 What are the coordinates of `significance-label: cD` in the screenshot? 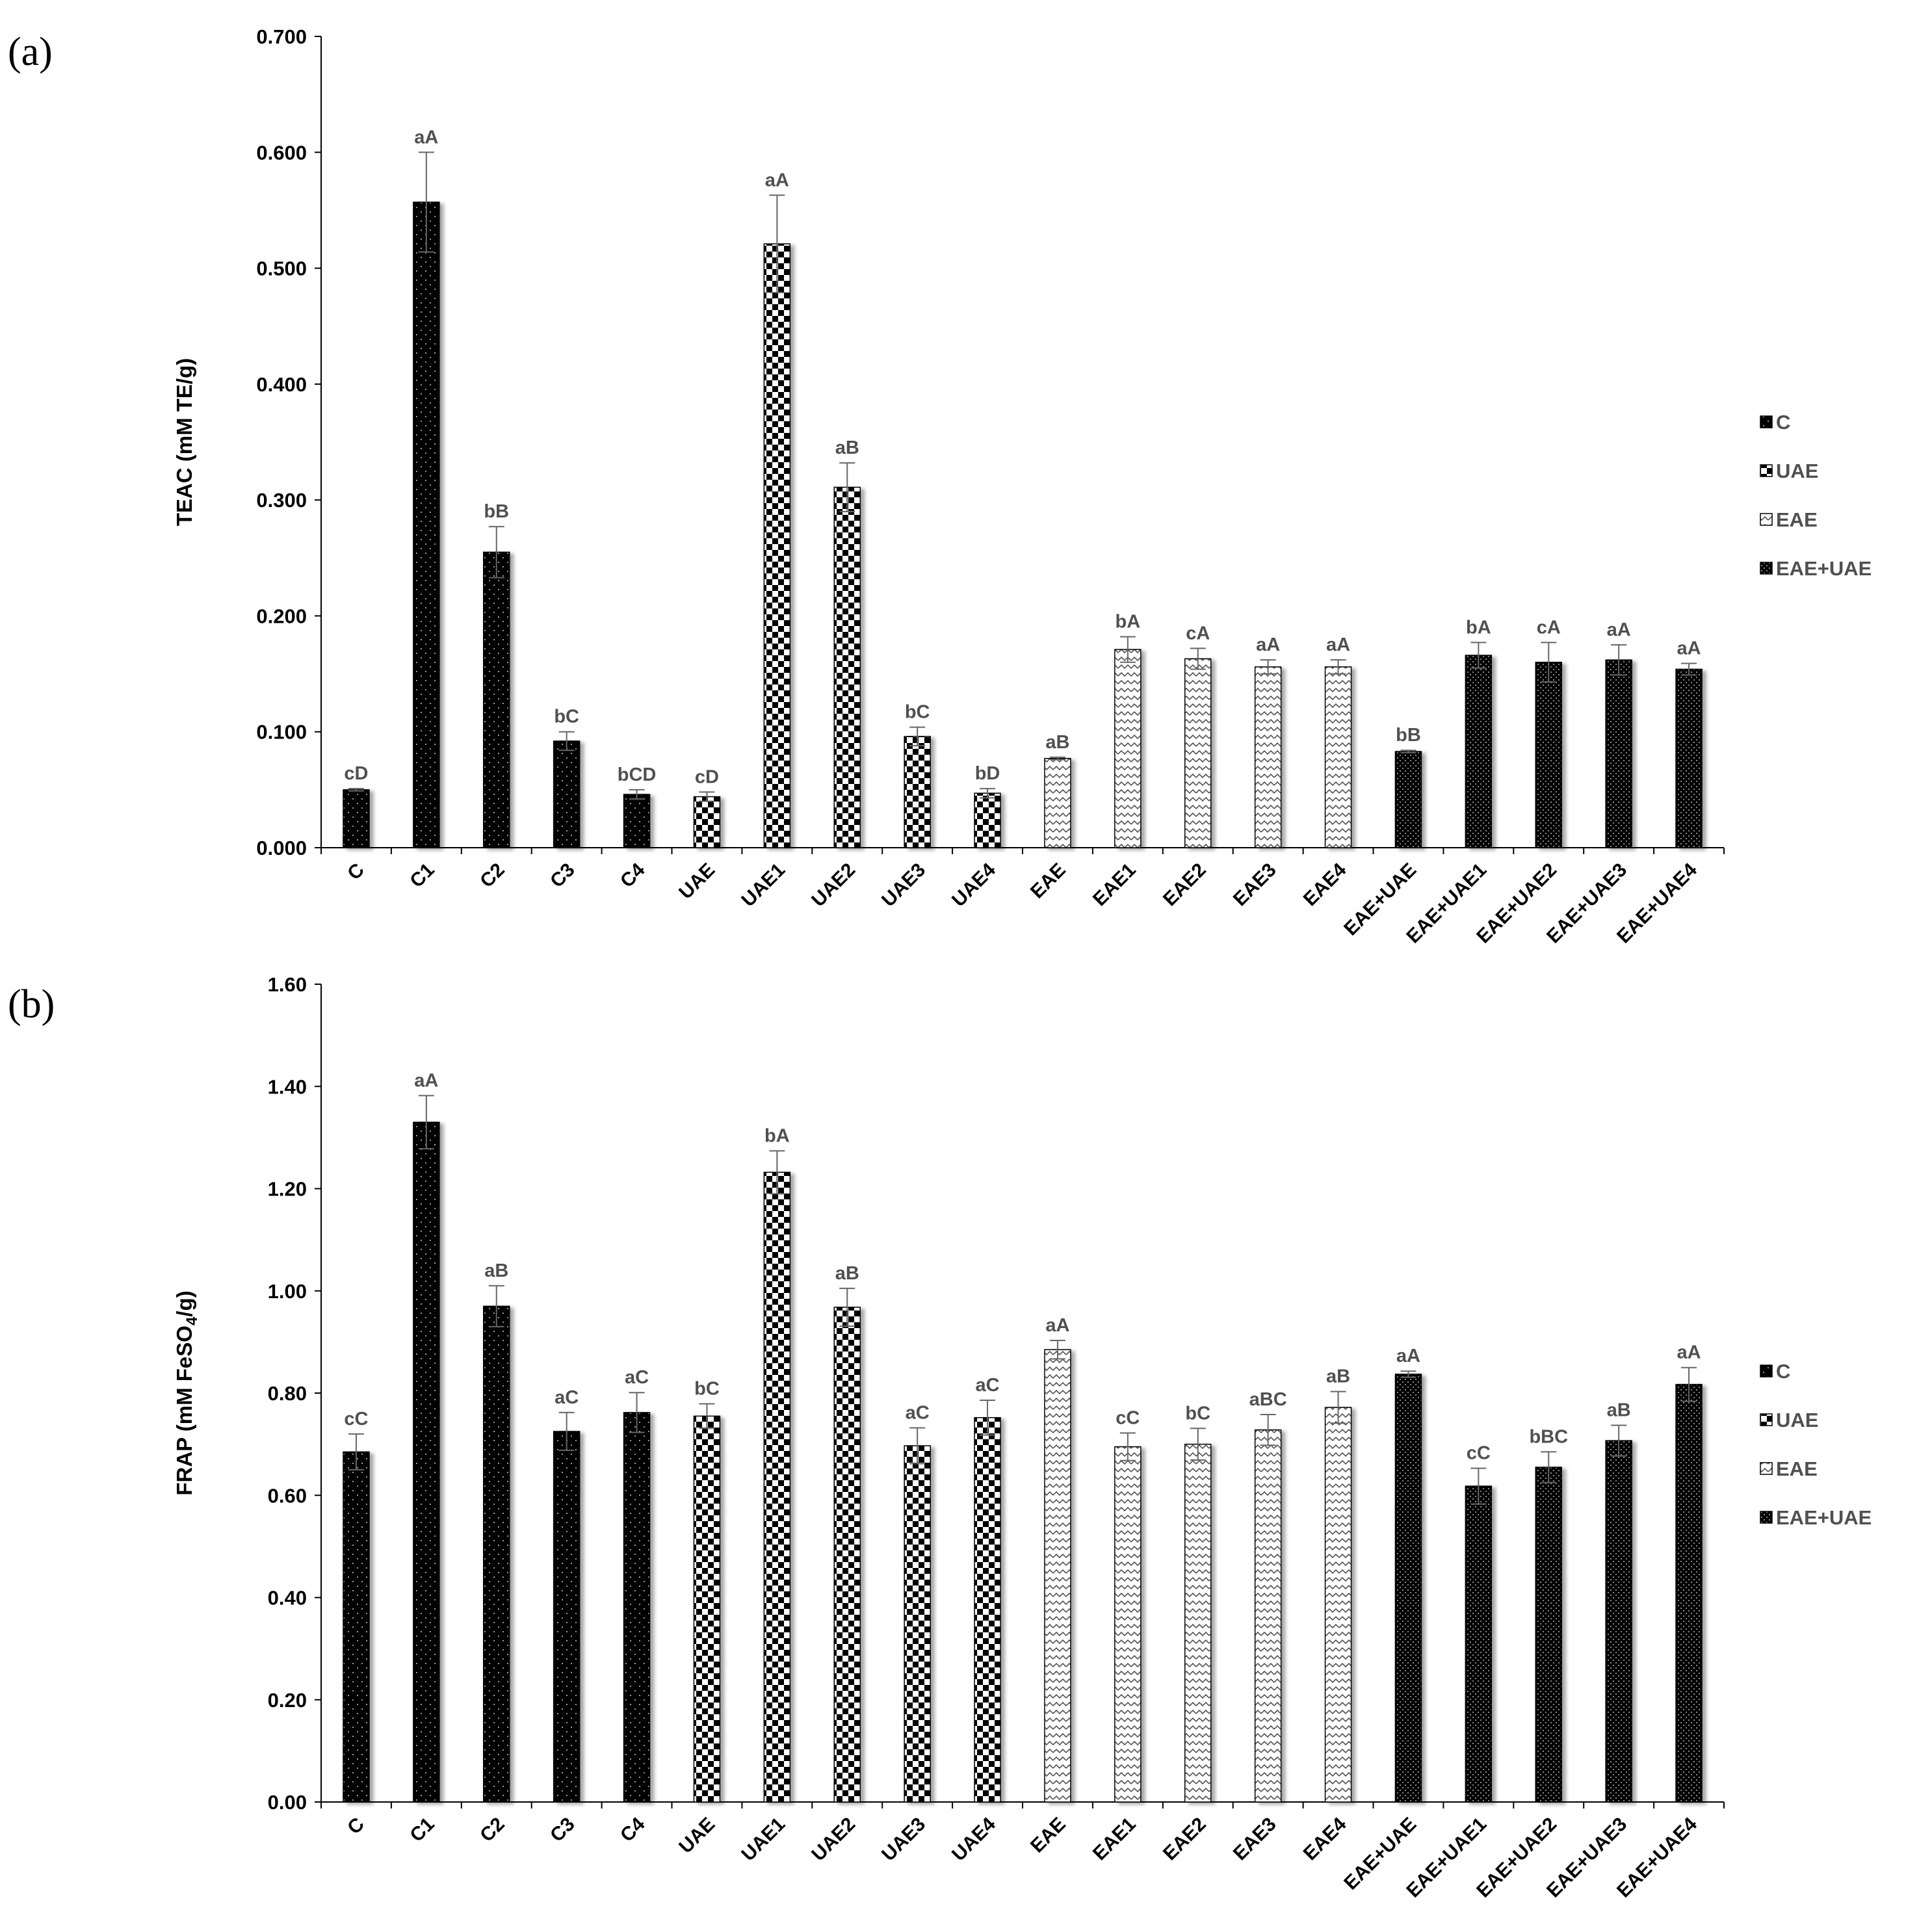 It's located at (707, 776).